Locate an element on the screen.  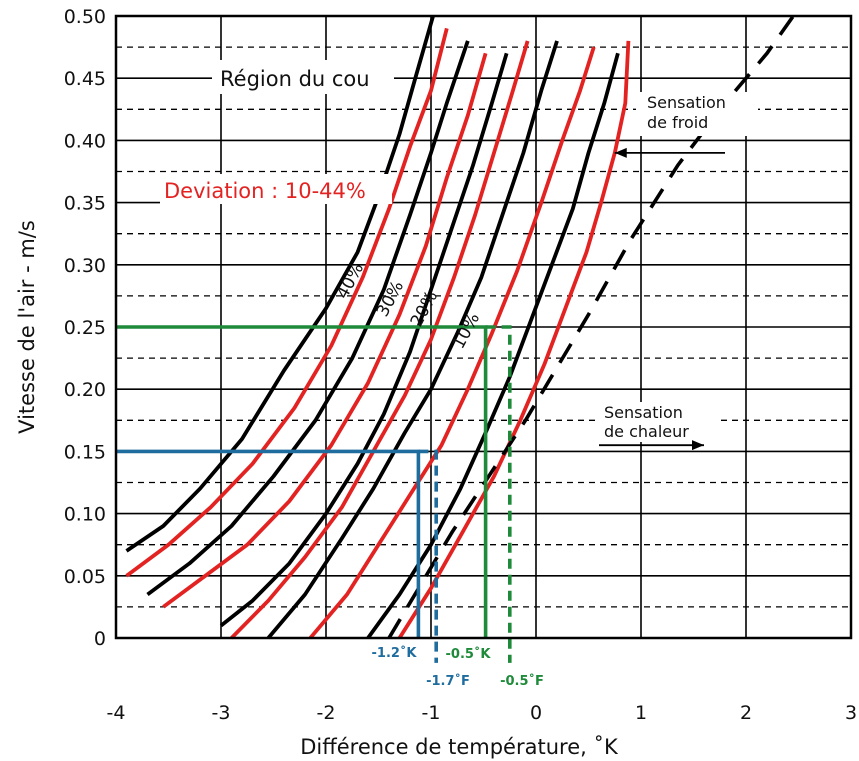
x-axis-title: Différence de température, ˚K is located at coordinates (459, 747).